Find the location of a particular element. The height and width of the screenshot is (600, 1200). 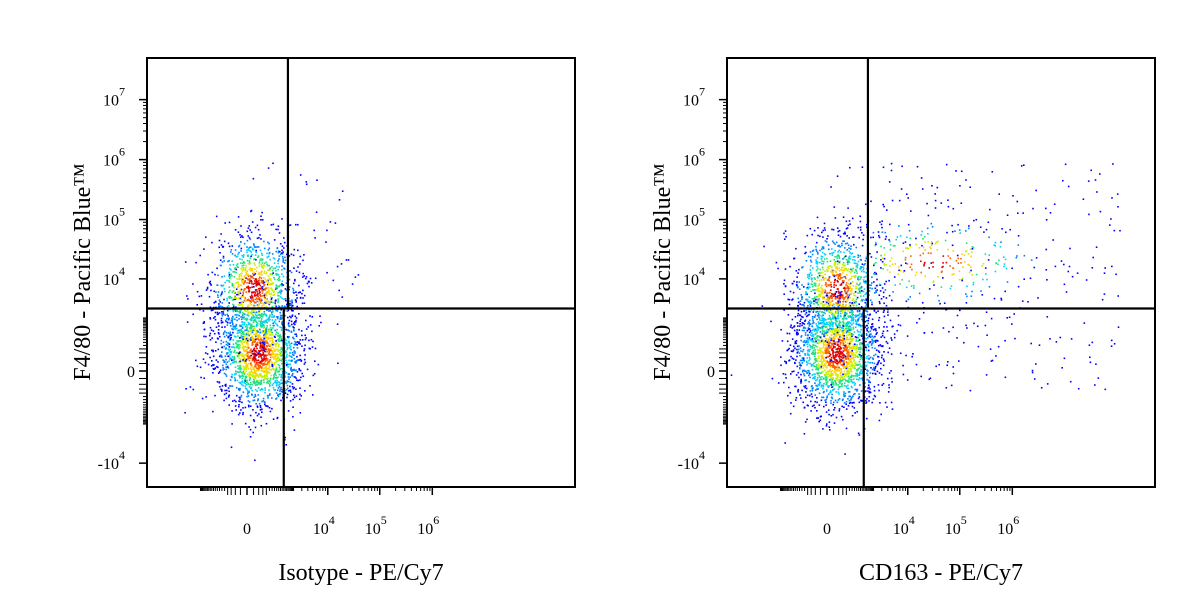

x-tick-label: 106 is located at coordinates (428, 525).